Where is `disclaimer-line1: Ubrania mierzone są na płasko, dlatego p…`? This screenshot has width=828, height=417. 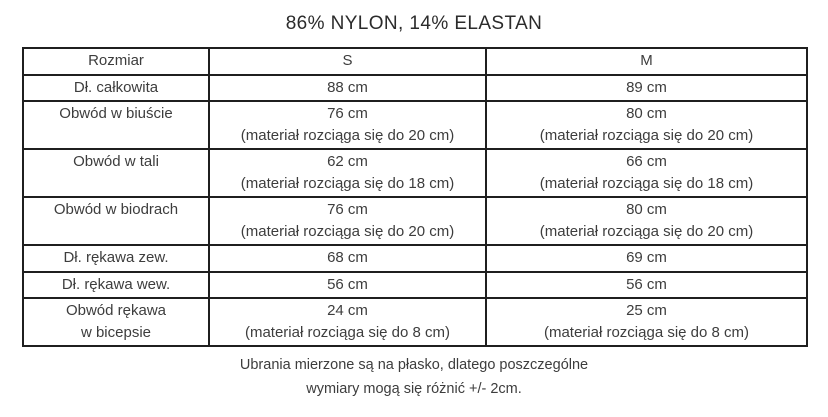 disclaimer-line1: Ubrania mierzone są na płasko, dlatego p… is located at coordinates (414, 365).